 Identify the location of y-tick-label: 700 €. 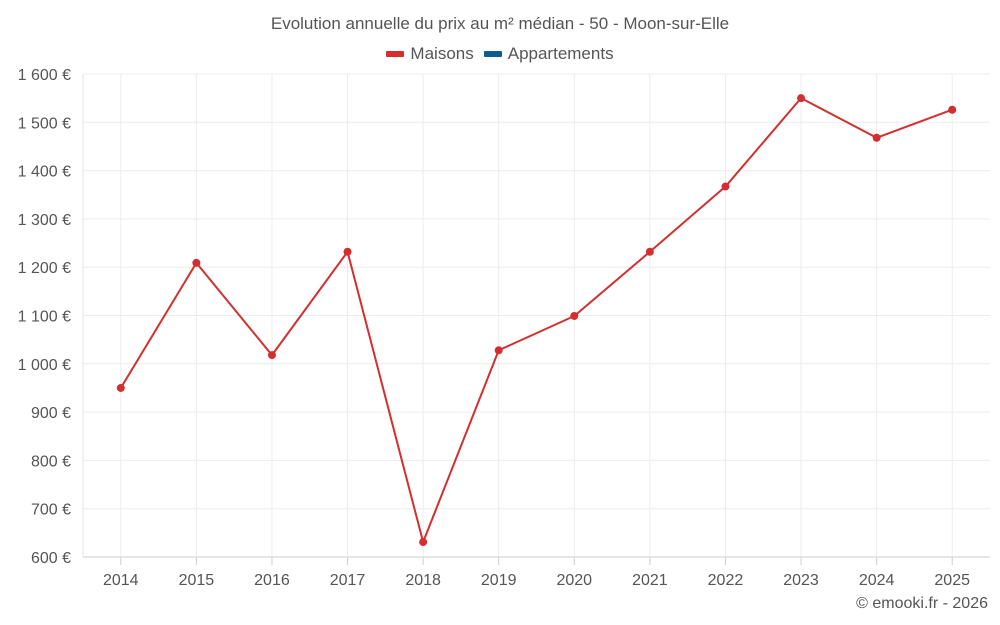
(51, 510).